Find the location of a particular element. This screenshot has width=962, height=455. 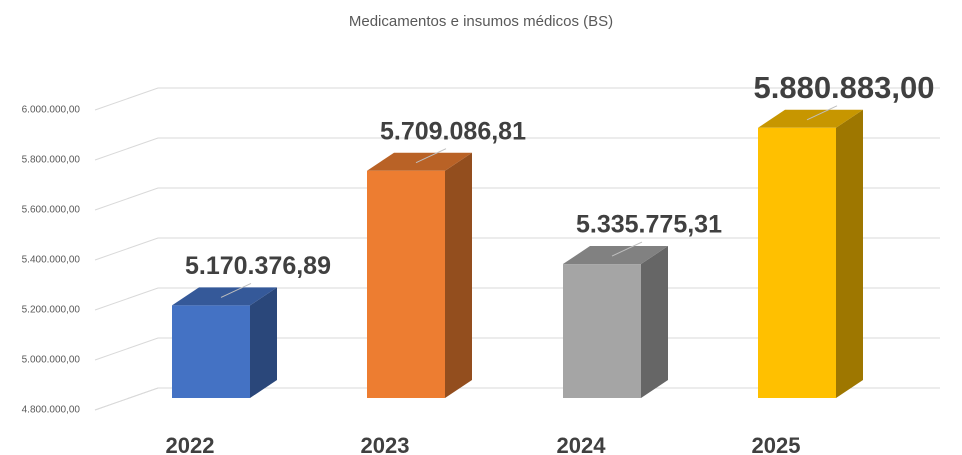

chart-title: Medicamentos e insumos médicos (BS) is located at coordinates (481, 21).